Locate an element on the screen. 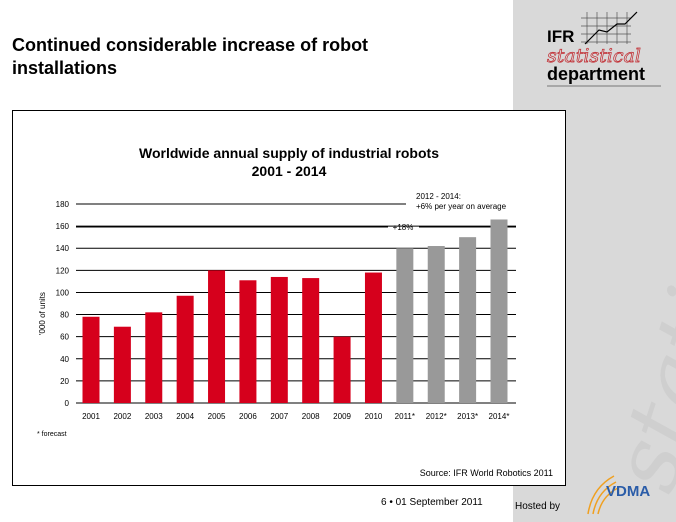 The image size is (676, 522). x-tick-label: 2014* is located at coordinates (499, 416).